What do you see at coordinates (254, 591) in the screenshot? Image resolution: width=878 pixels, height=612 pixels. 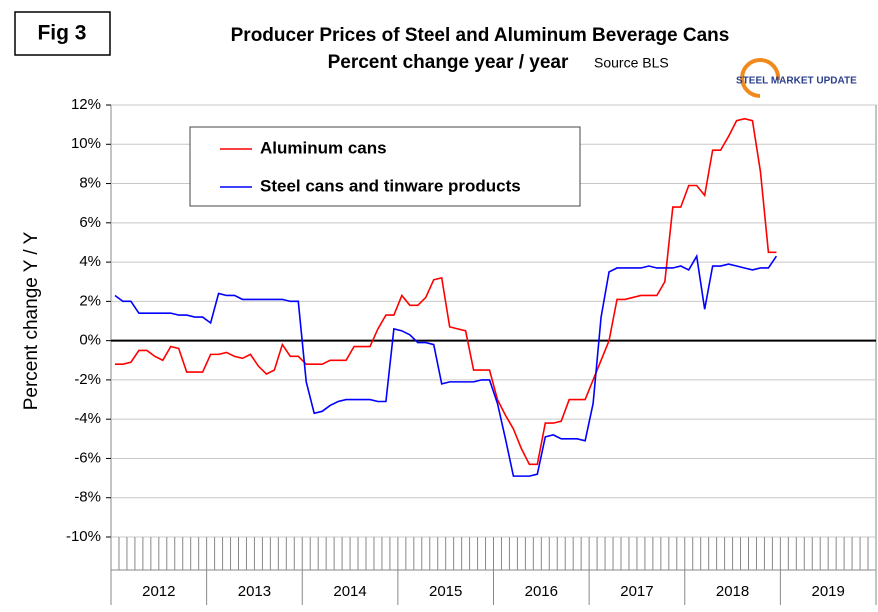 I see `x-year-label: 2013` at bounding box center [254, 591].